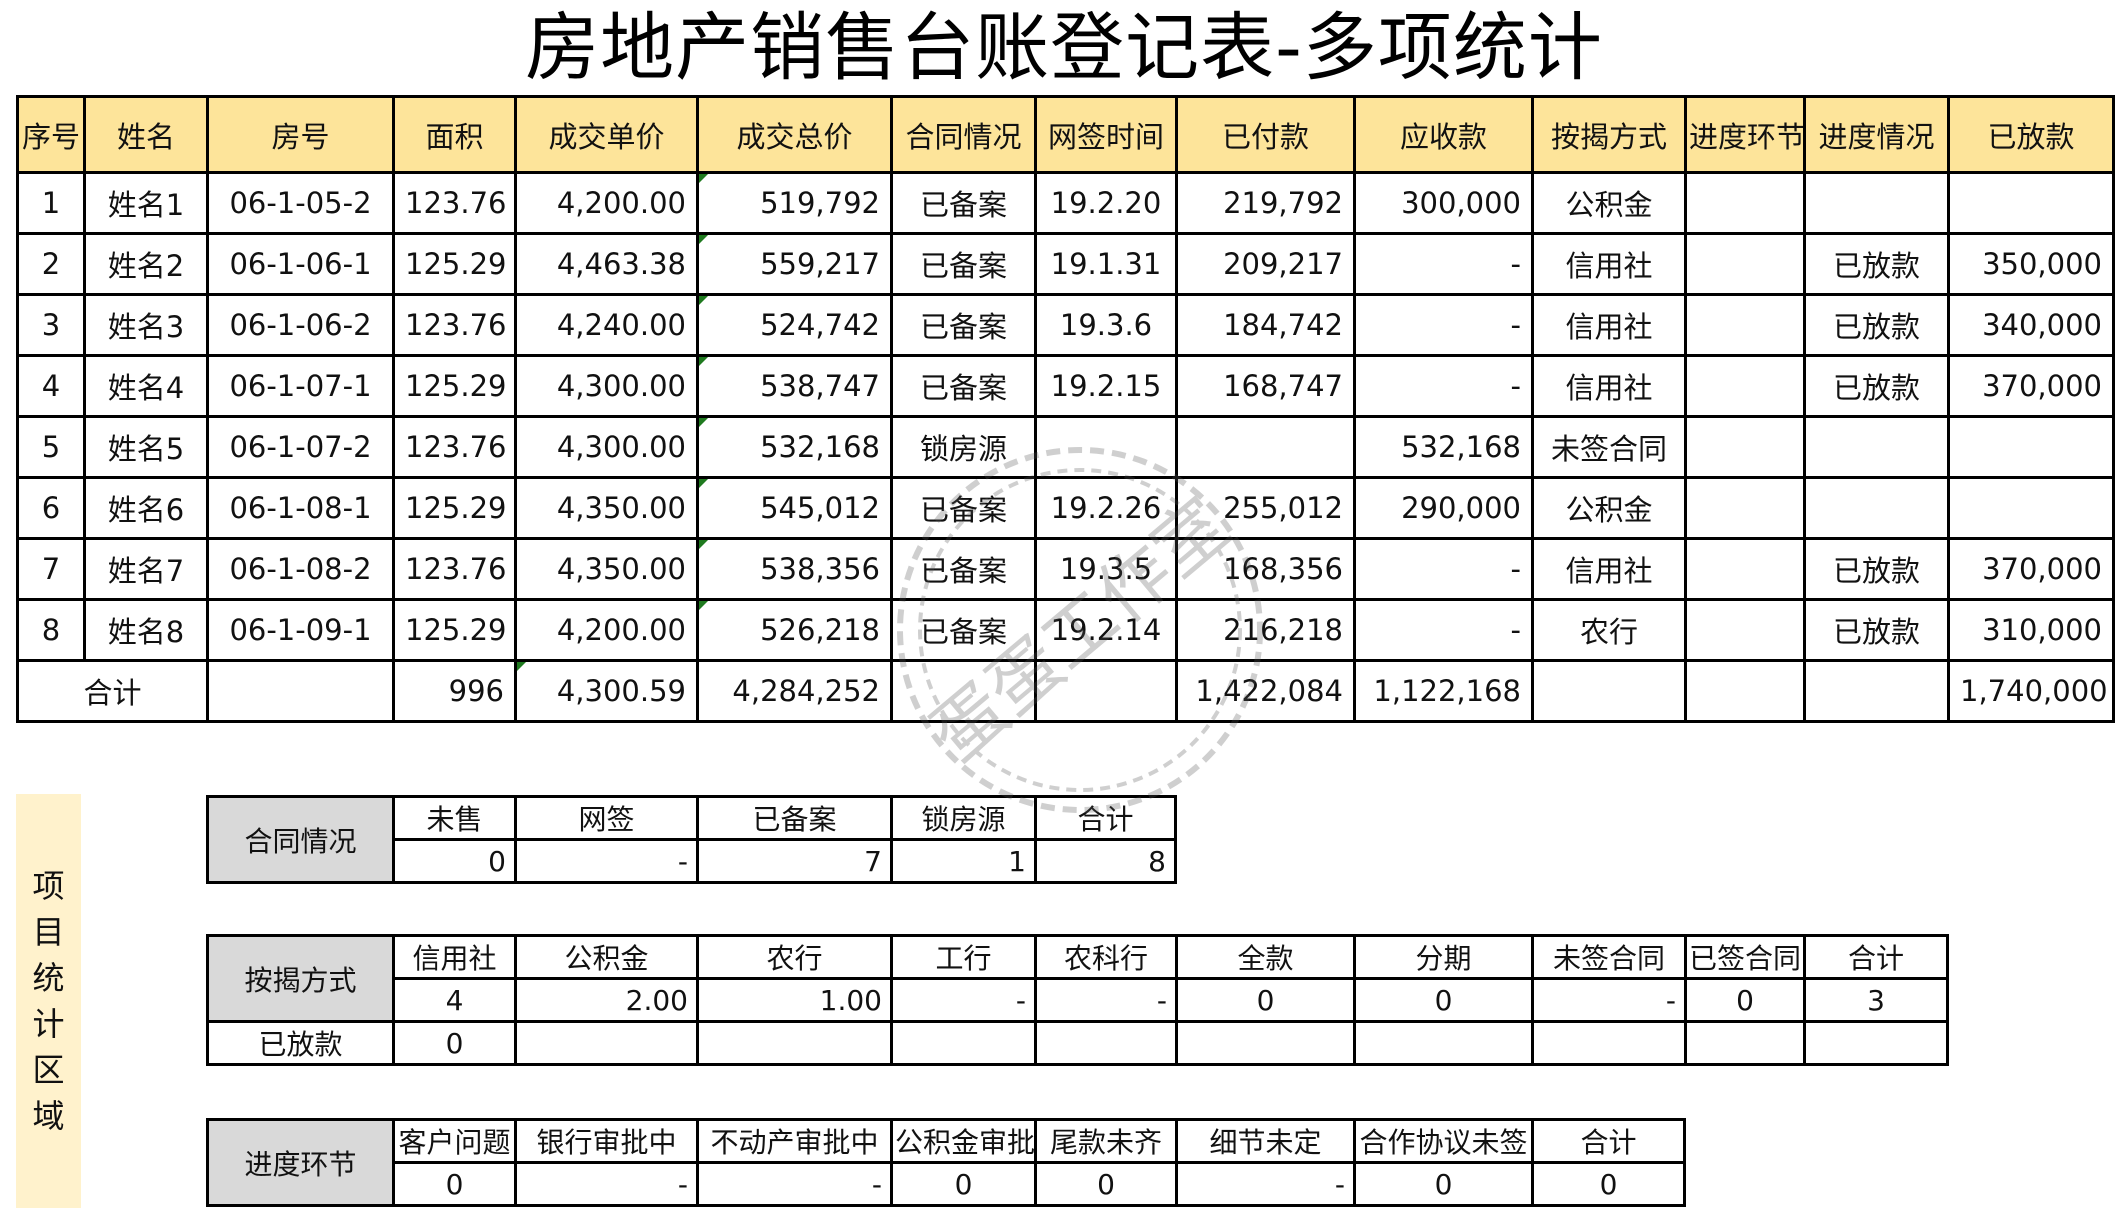 Image resolution: width=2128 pixels, height=1226 pixels. I want to click on mortgage-stats-header: 分期, so click(1443, 957).